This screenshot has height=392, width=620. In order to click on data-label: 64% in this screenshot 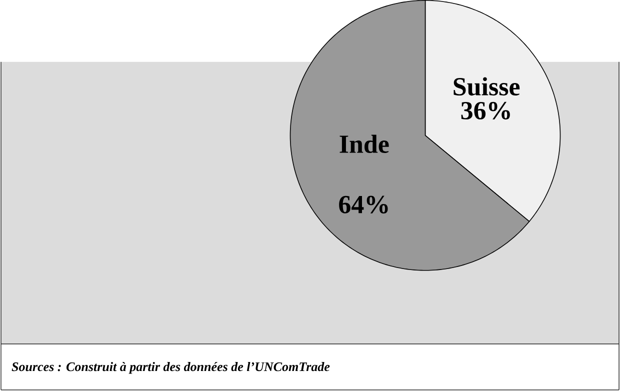, I will do `click(363, 205)`.